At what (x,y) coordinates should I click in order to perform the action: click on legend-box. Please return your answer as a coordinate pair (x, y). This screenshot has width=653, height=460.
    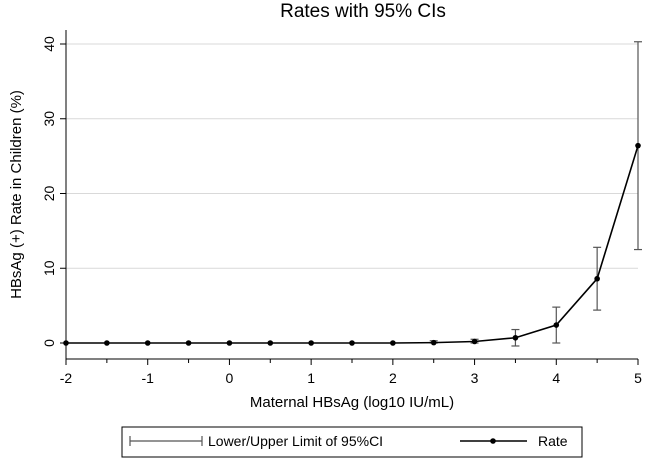
    Looking at the image, I should click on (352, 442).